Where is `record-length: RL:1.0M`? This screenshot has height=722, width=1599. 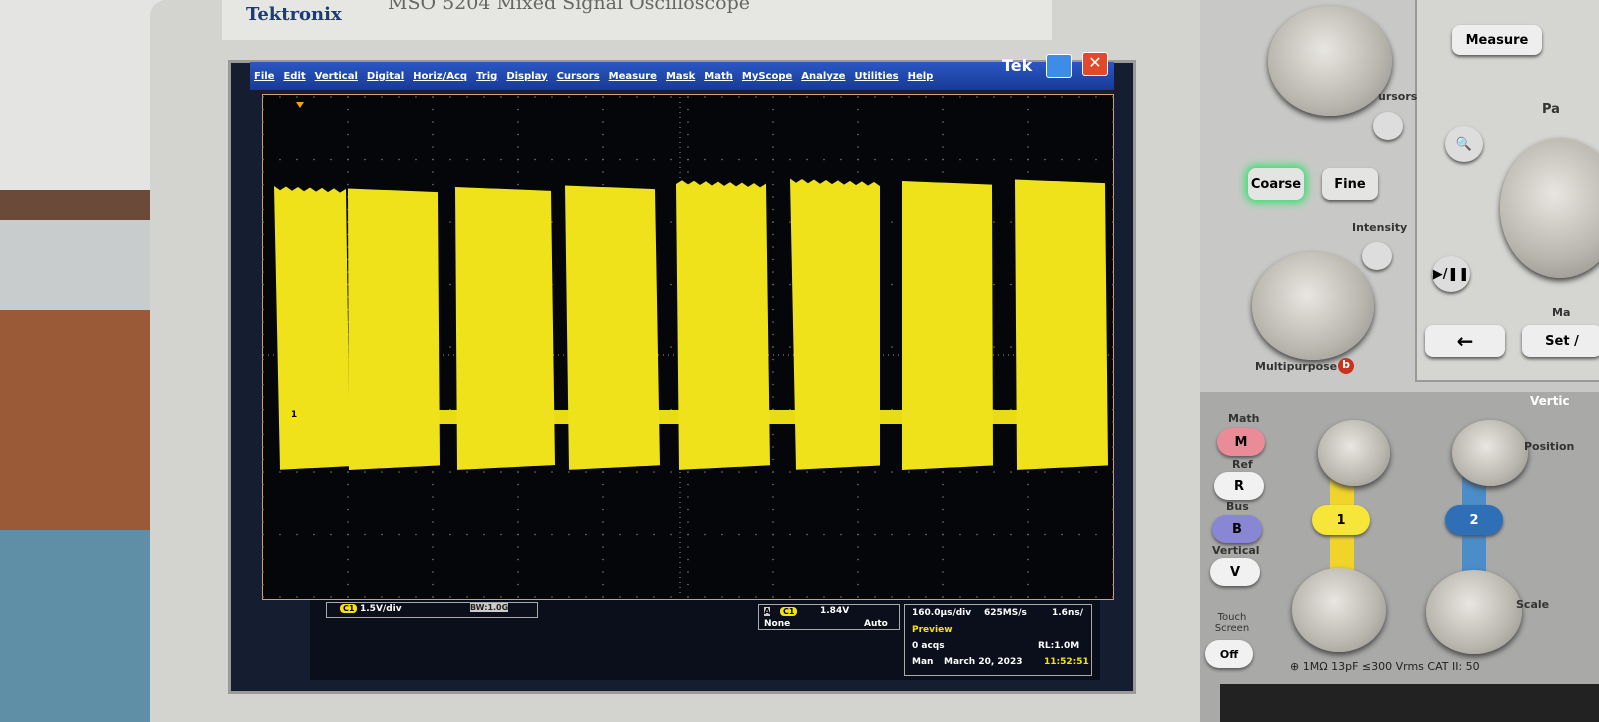
record-length: RL:1.0M is located at coordinates (1059, 646).